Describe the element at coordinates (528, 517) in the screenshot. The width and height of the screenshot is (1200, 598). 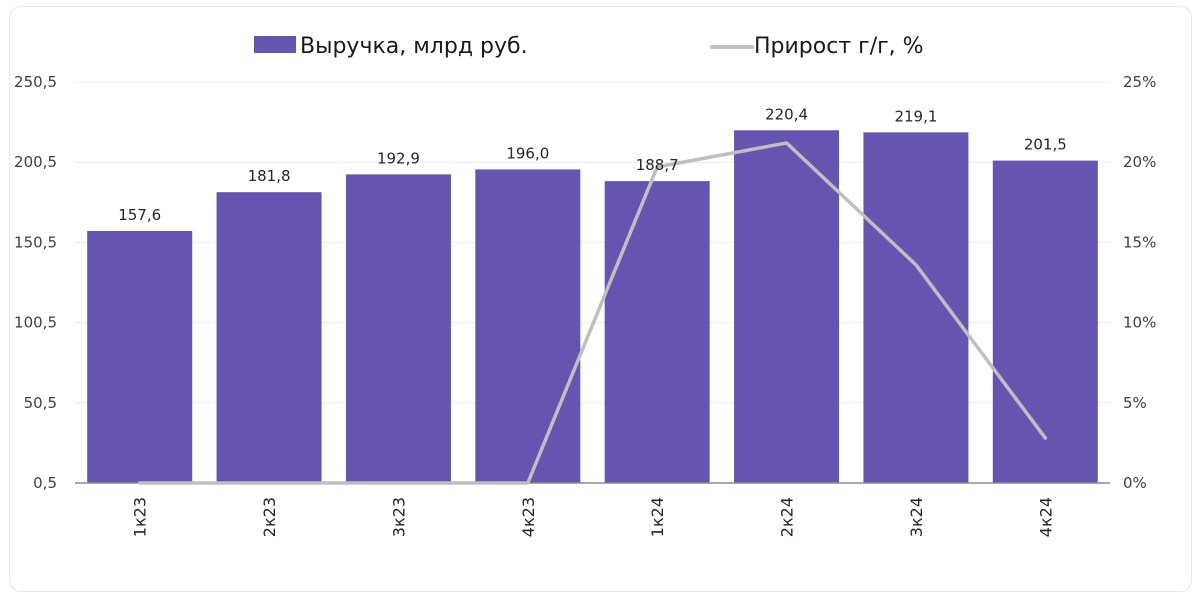
I see `x-axis-label: 4к23` at that location.